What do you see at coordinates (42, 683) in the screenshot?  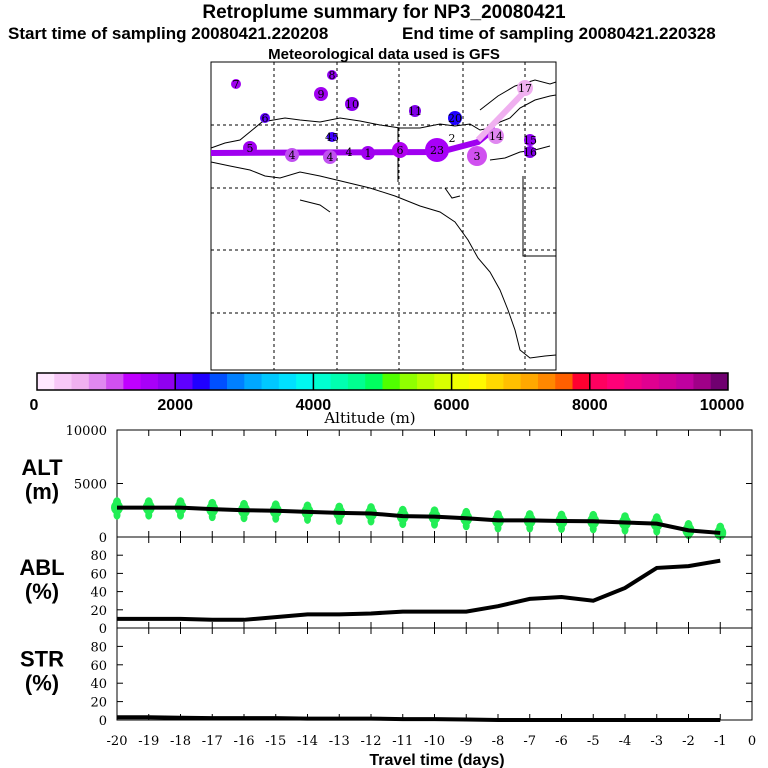 I see `panel-unit: (%)` at bounding box center [42, 683].